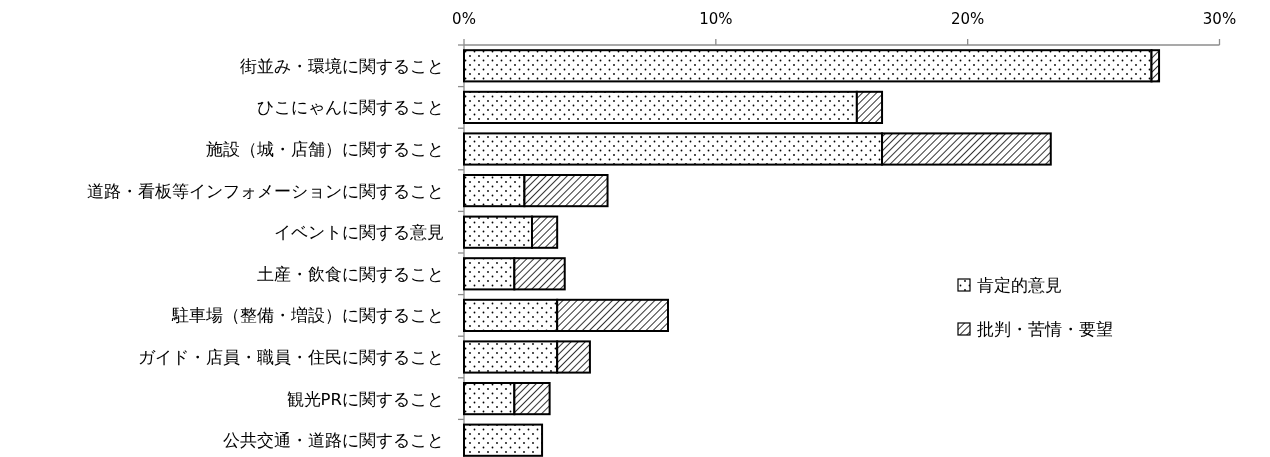  Describe the element at coordinates (291, 357) in the screenshot. I see `y-tick-label: ガイド・店員・職員・住民に関すること` at that location.